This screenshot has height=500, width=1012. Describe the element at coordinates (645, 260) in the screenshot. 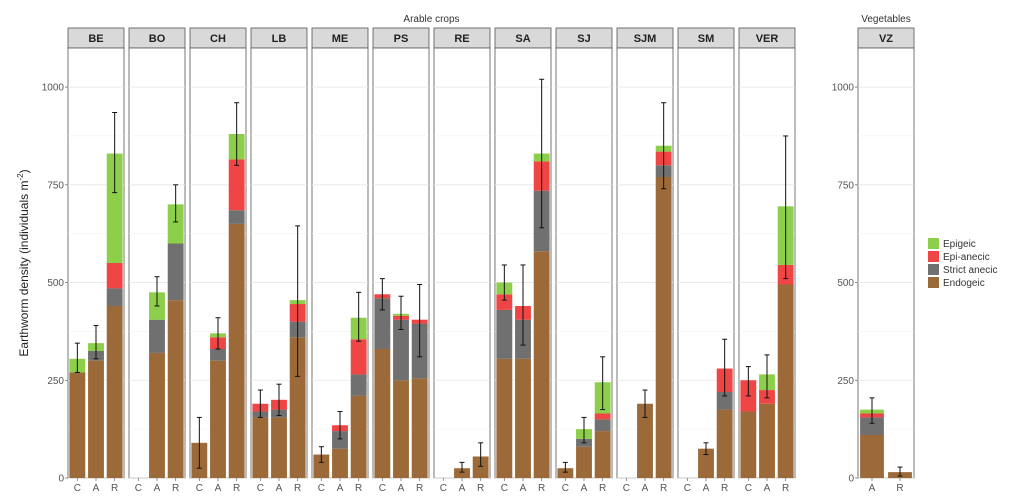

I see `panel-SJM: SJM C A R` at that location.